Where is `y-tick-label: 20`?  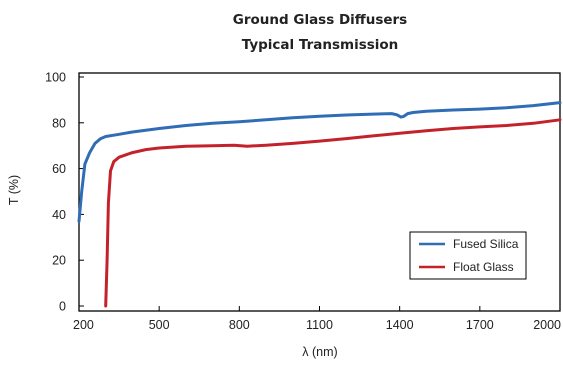 y-tick-label: 20 is located at coordinates (59, 261).